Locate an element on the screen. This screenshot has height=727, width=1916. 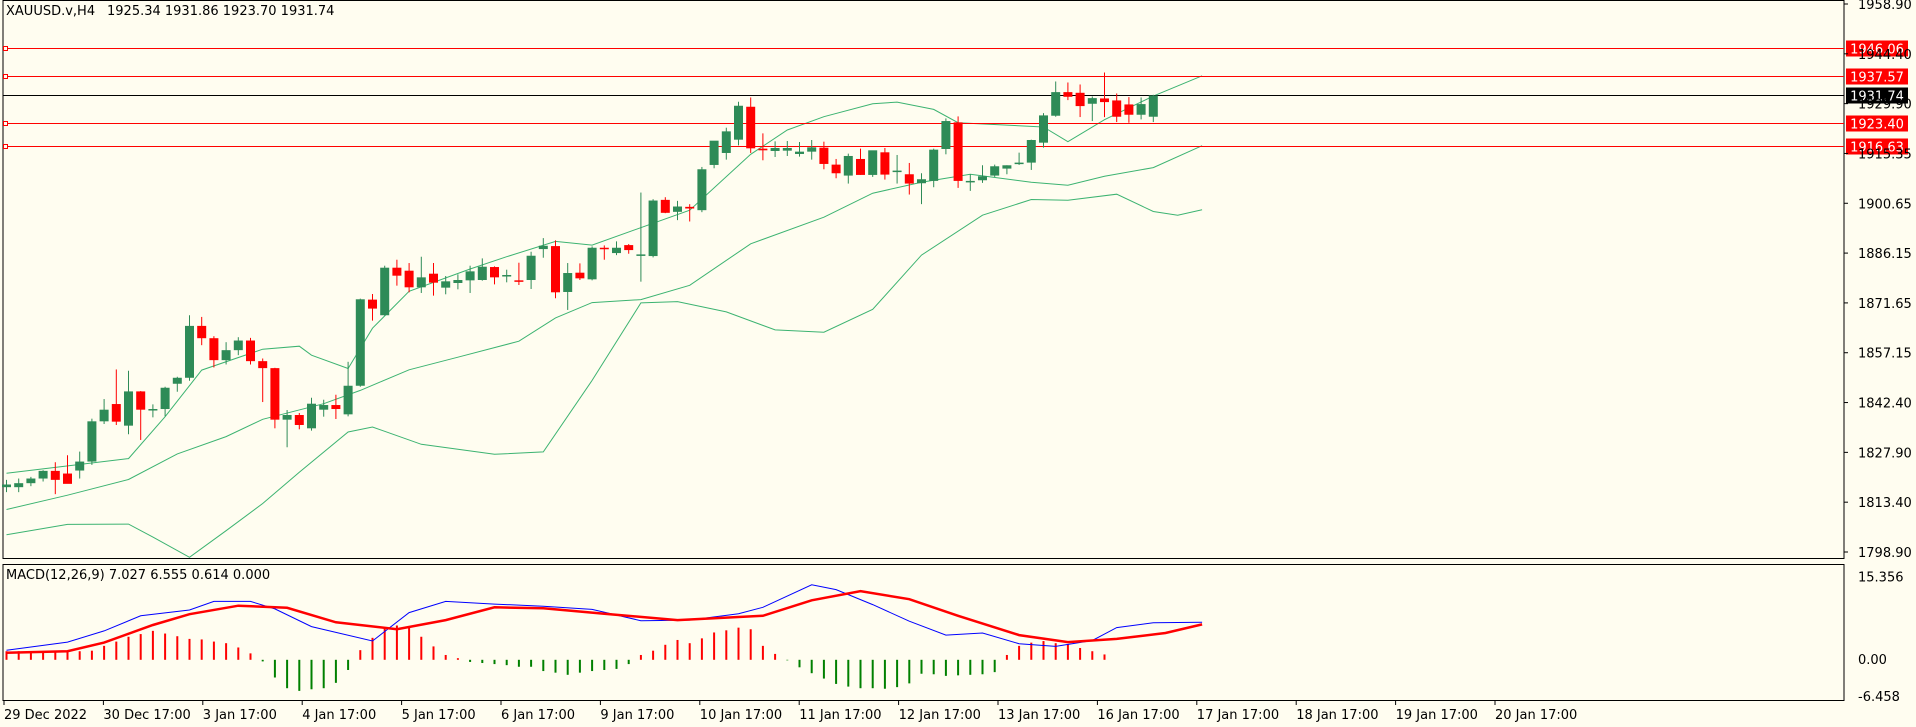
price-axis-label: 1827.90 is located at coordinates (1885, 453).